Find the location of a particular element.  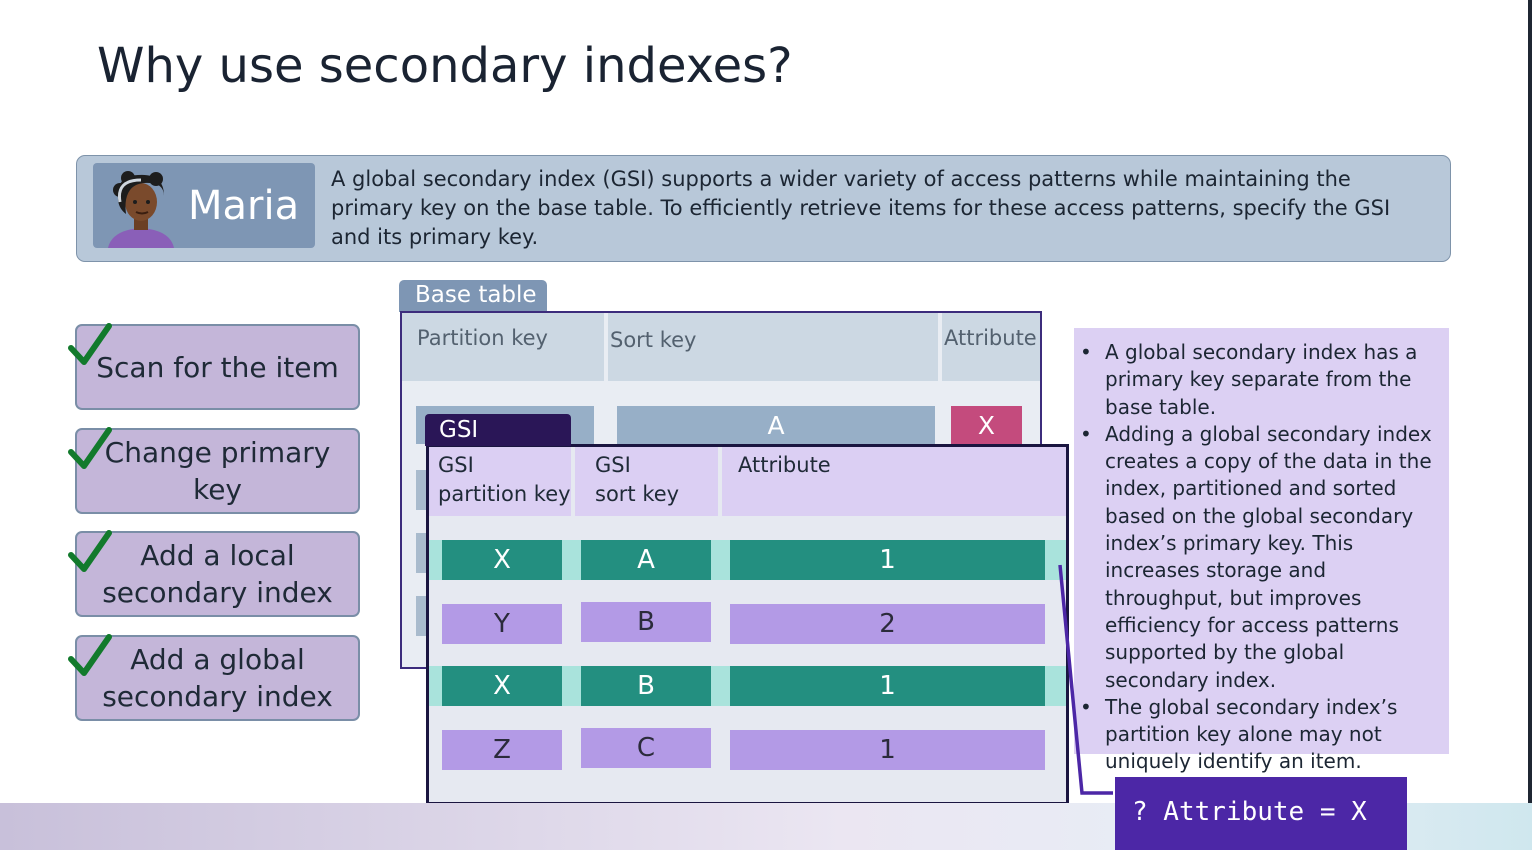

gsi-row-1-partition-key: X is located at coordinates (502, 560).